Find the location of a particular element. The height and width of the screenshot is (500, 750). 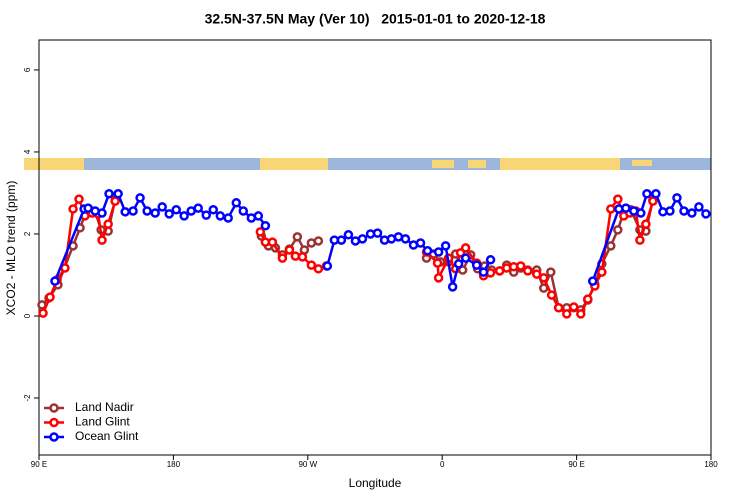

y-axis-label: XCO2 - MLO trend (ppm) is located at coordinates (11, 248).